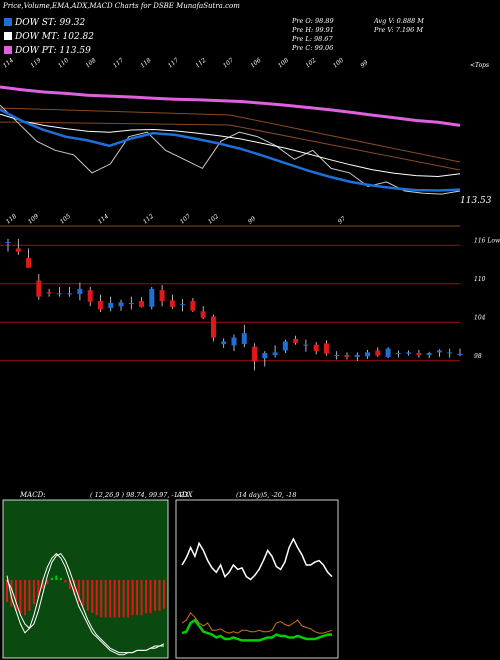 Image resolution: width=500 pixels, height=660 pixels. I want to click on ema-long-line, so click(230, 135).